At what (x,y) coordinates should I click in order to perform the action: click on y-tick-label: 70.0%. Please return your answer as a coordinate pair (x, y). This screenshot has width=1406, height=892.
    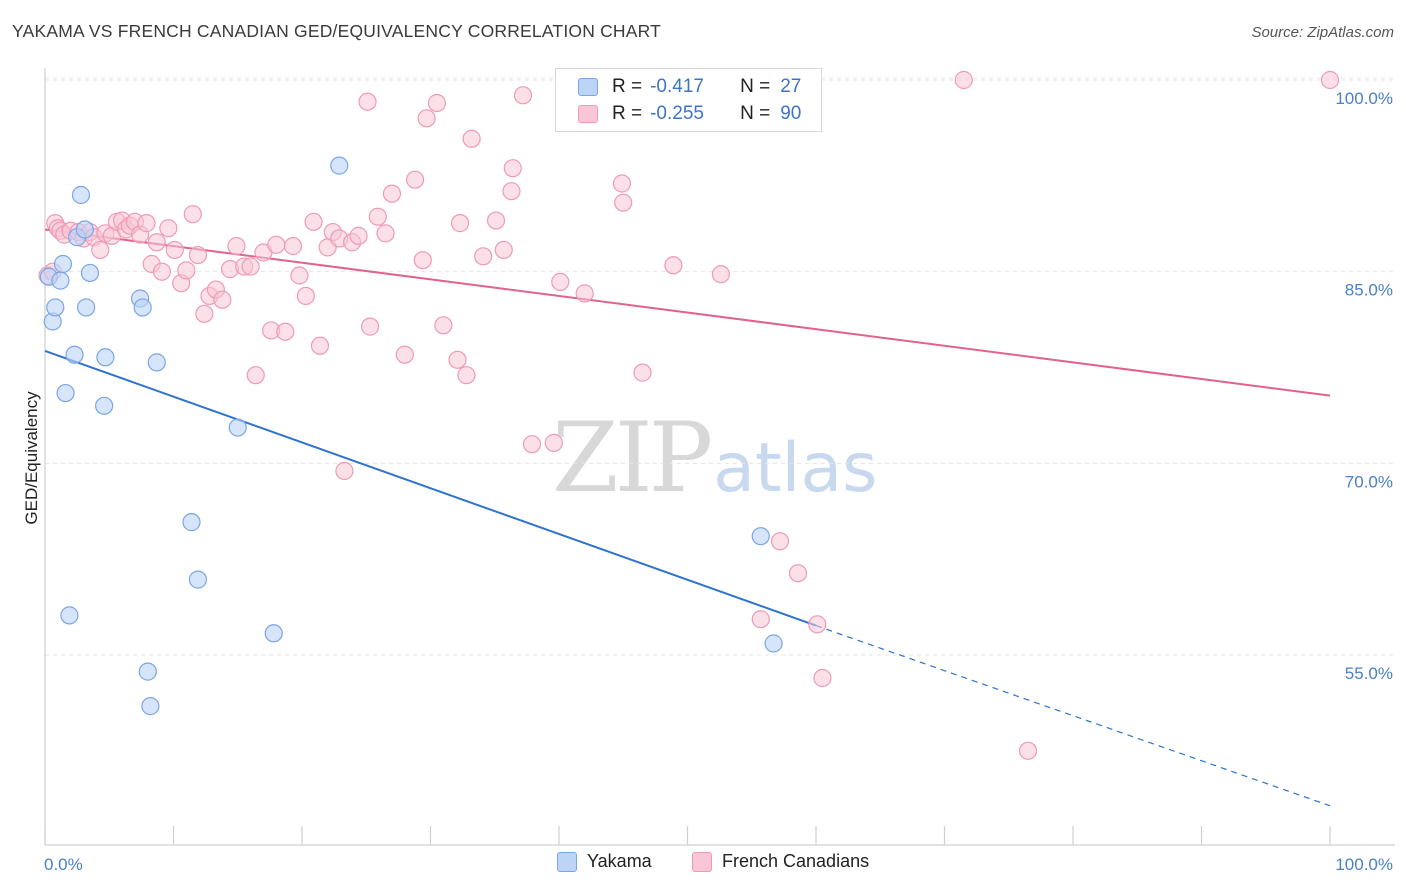
    Looking at the image, I should click on (1369, 481).